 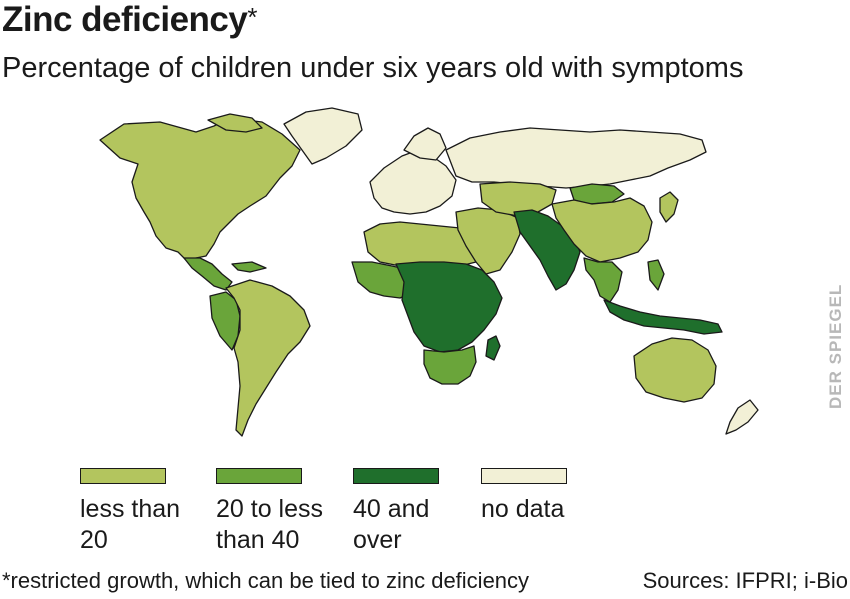 I want to click on region-new-zealand, so click(x=742, y=417).